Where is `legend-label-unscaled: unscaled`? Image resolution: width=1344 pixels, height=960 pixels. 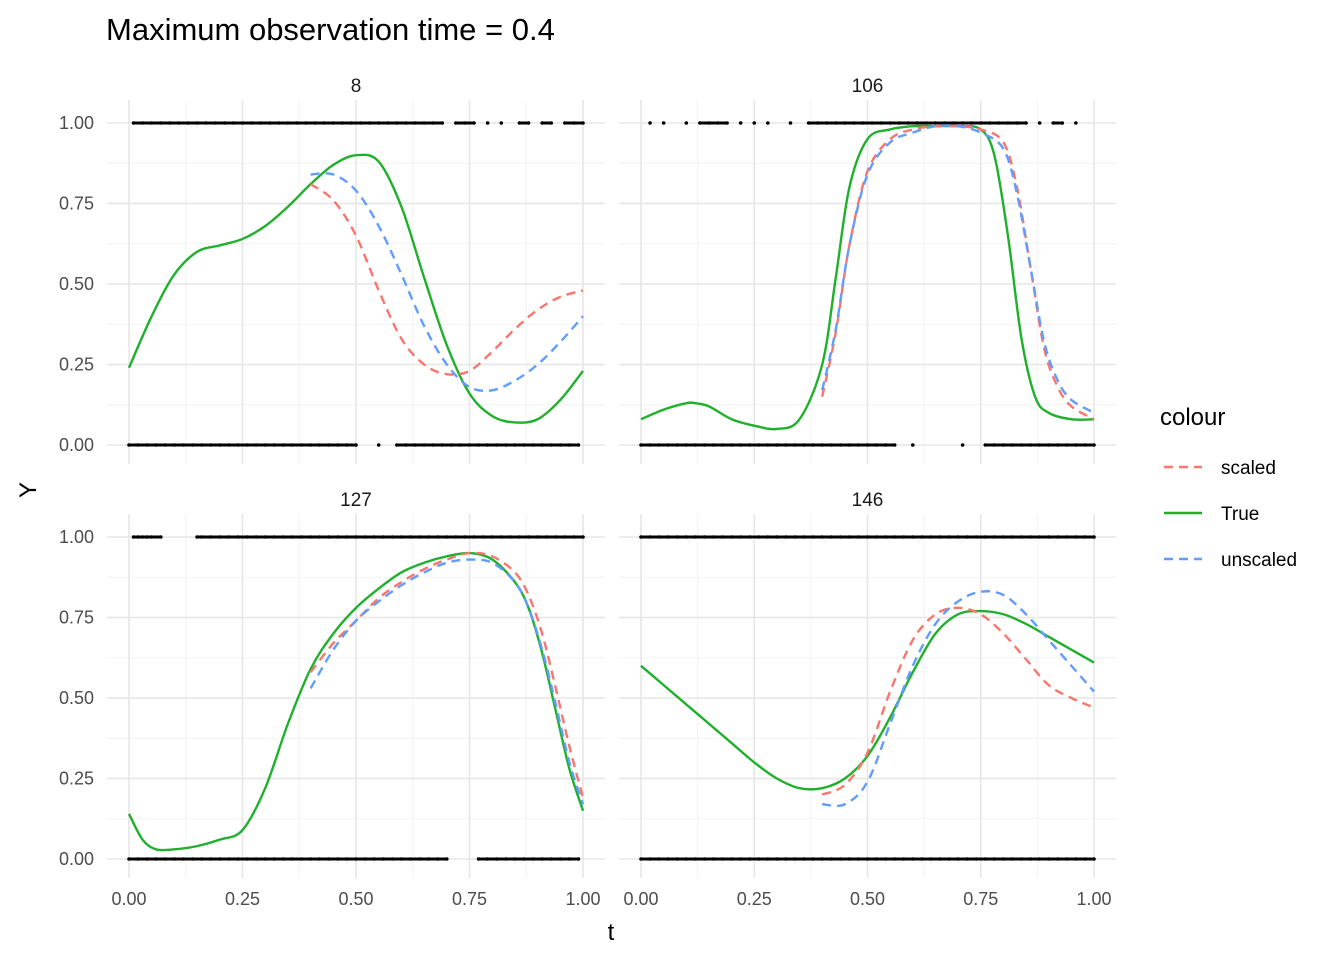 legend-label-unscaled: unscaled is located at coordinates (1259, 560).